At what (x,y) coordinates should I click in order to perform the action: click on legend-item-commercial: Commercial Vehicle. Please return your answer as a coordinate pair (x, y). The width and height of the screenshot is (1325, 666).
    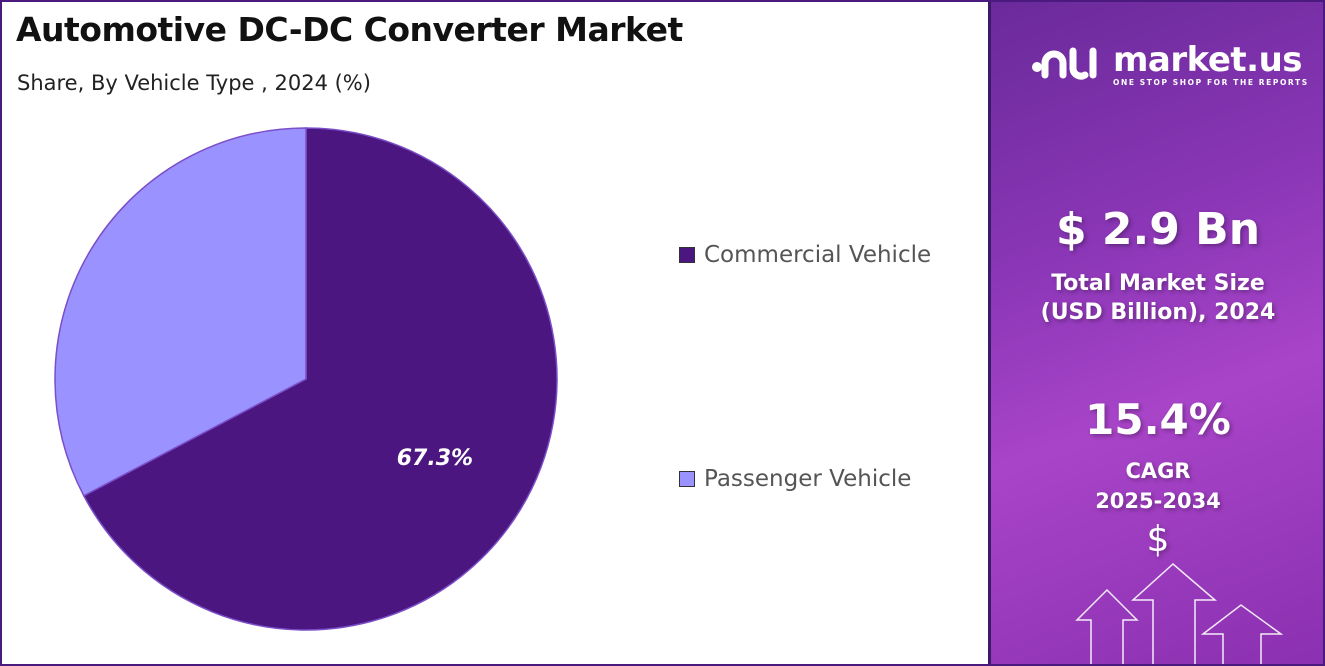
    Looking at the image, I should click on (805, 255).